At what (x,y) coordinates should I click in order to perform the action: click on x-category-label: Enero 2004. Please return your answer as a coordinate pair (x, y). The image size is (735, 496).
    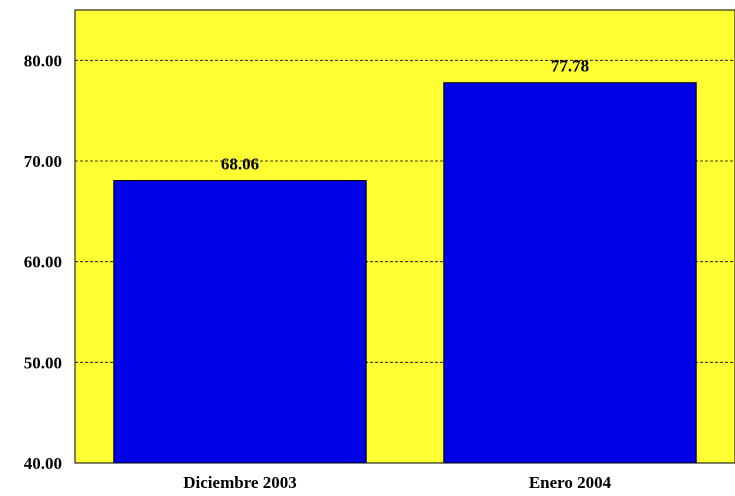
    Looking at the image, I should click on (570, 482).